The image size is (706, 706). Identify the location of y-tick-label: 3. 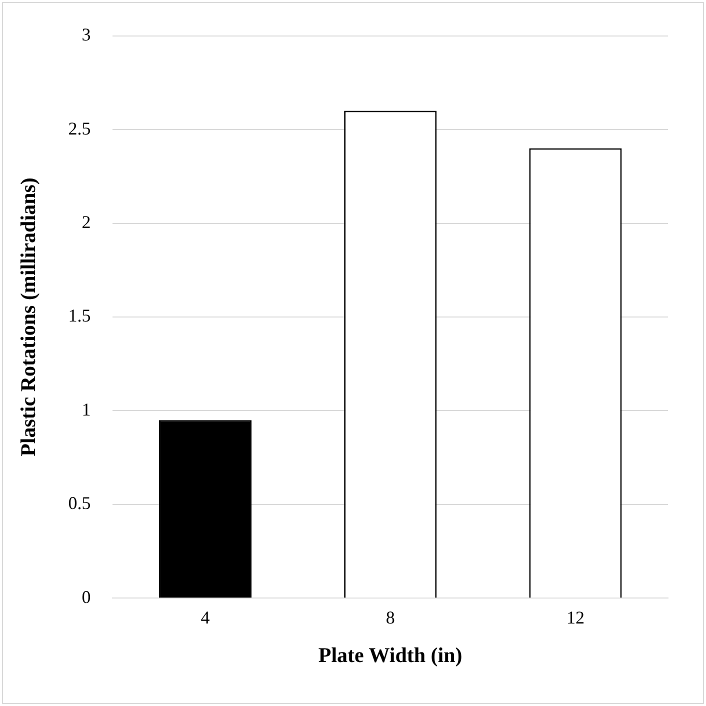
(86, 34).